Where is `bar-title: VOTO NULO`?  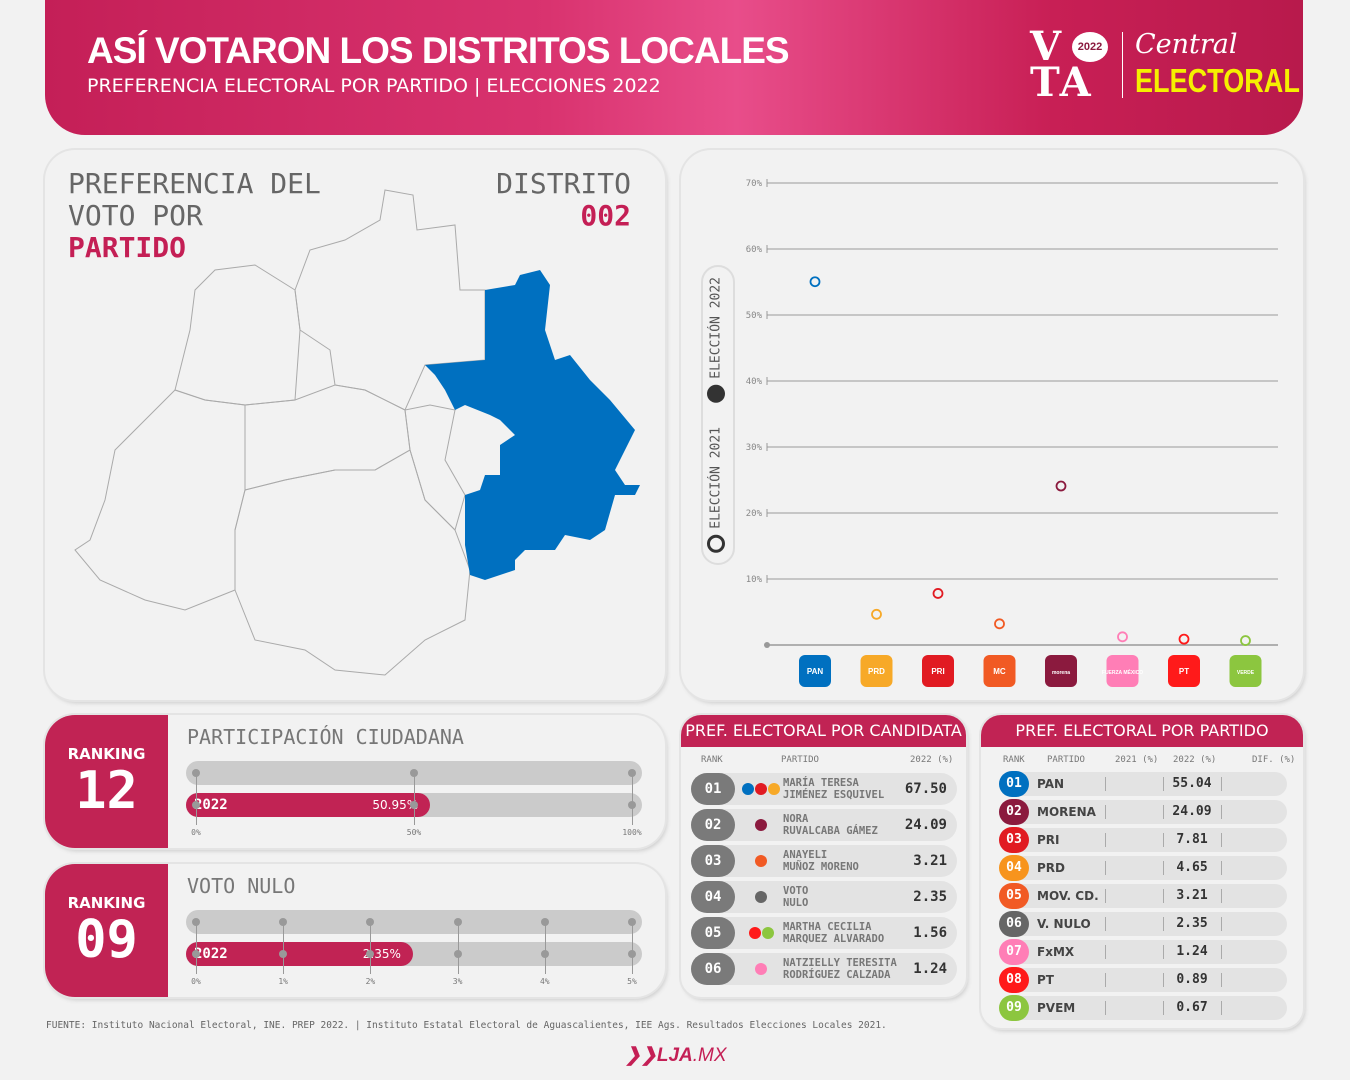
bar-title: VOTO NULO is located at coordinates (241, 886).